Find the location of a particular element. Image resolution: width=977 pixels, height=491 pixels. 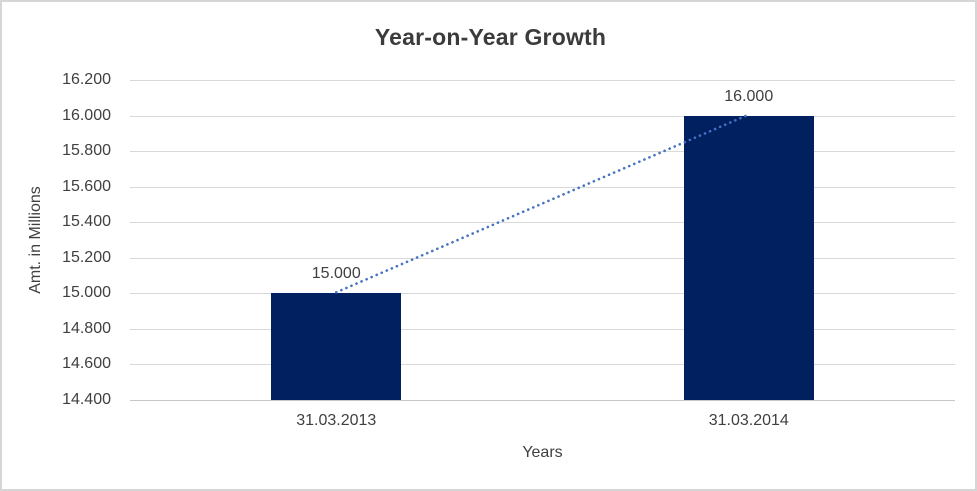

y-tick-label: 16.200 is located at coordinates (86, 79).